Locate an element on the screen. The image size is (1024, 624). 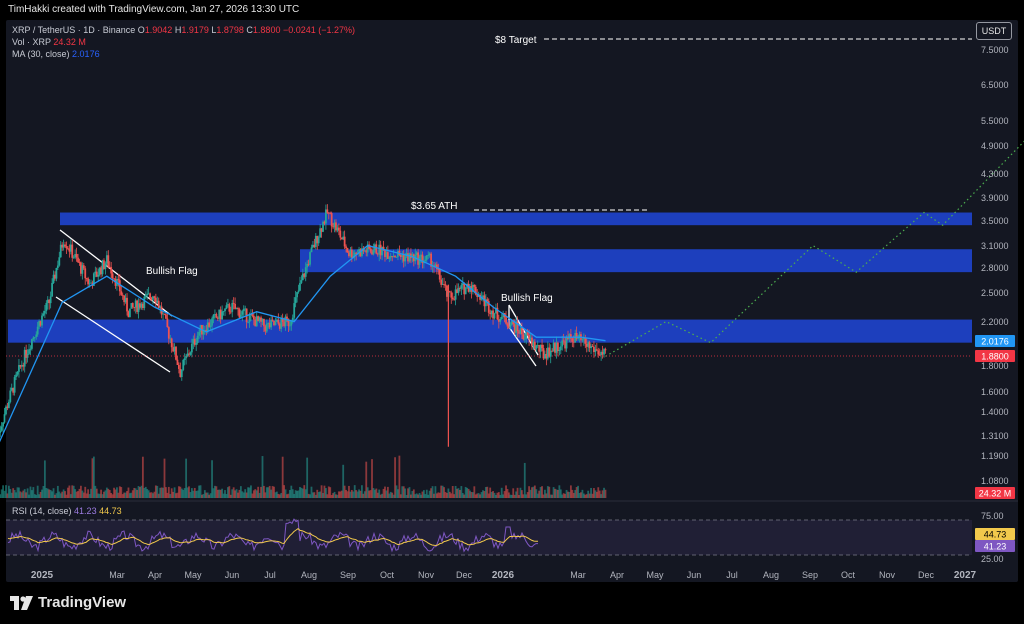
price-tick: 4.9000 is located at coordinates (995, 146).